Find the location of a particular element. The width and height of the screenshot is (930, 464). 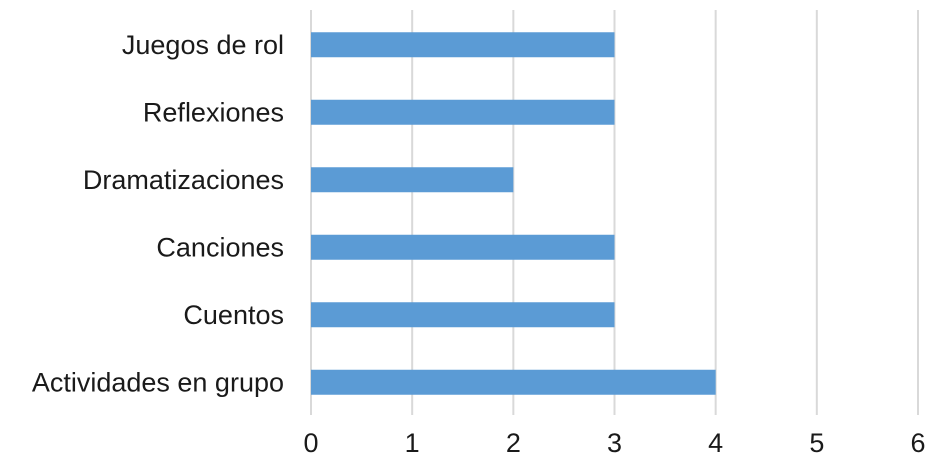

x-tick-label: 3 is located at coordinates (614, 443).